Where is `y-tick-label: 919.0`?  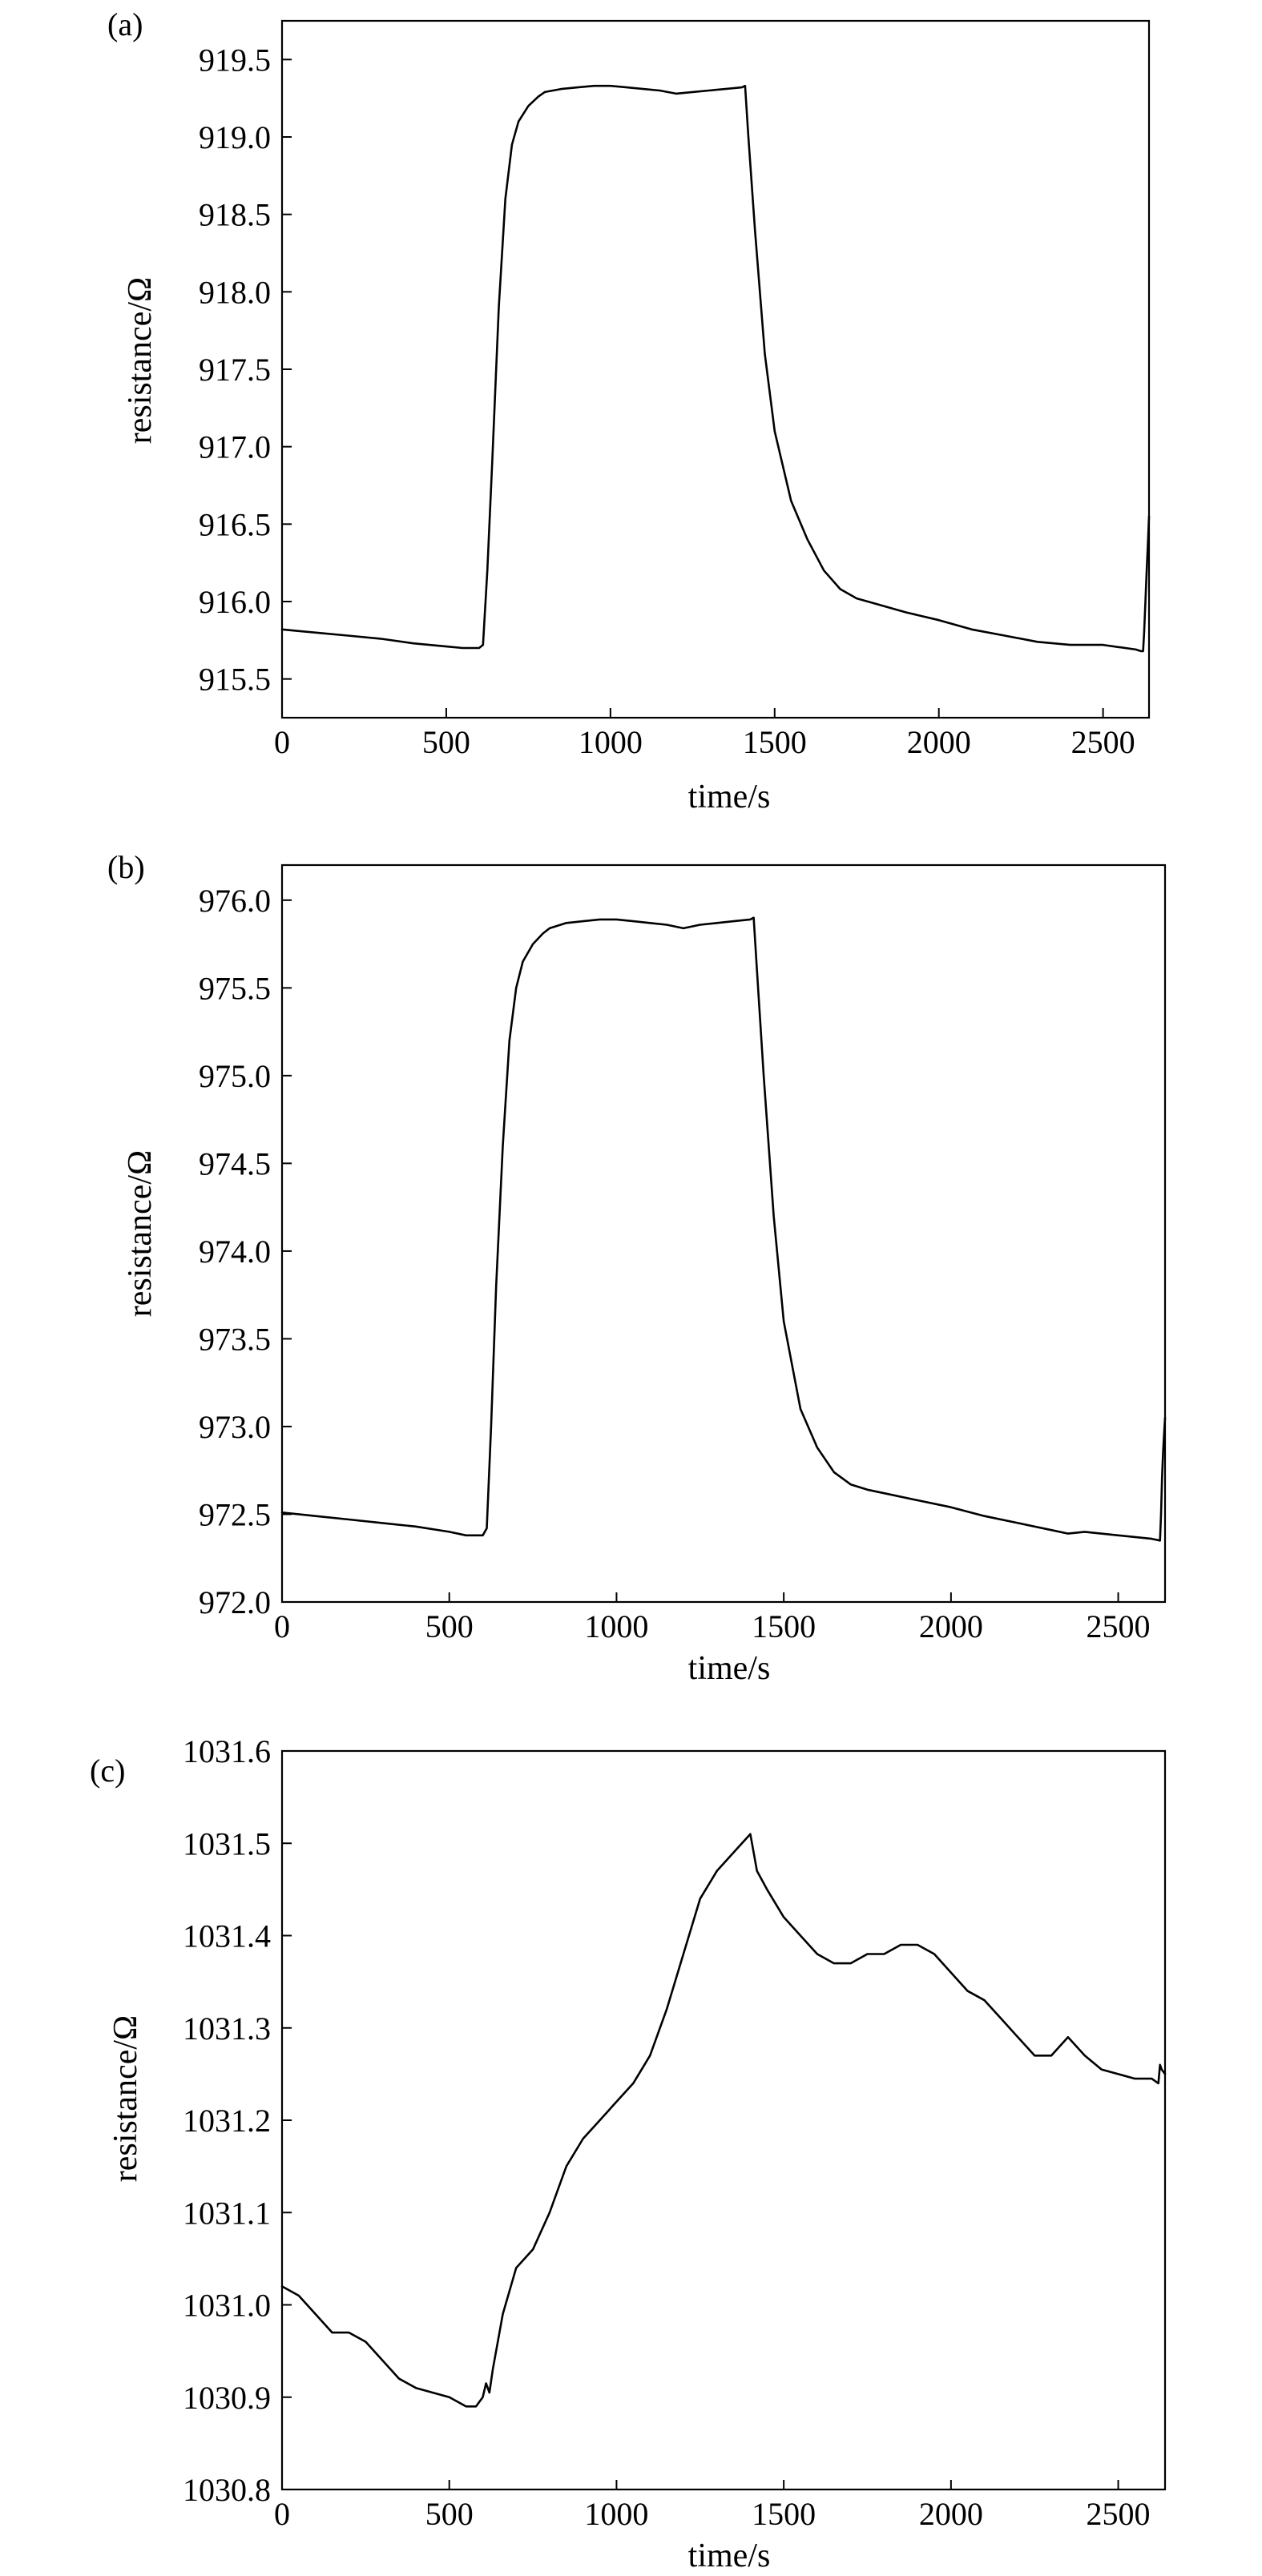
y-tick-label: 919.0 is located at coordinates (235, 137).